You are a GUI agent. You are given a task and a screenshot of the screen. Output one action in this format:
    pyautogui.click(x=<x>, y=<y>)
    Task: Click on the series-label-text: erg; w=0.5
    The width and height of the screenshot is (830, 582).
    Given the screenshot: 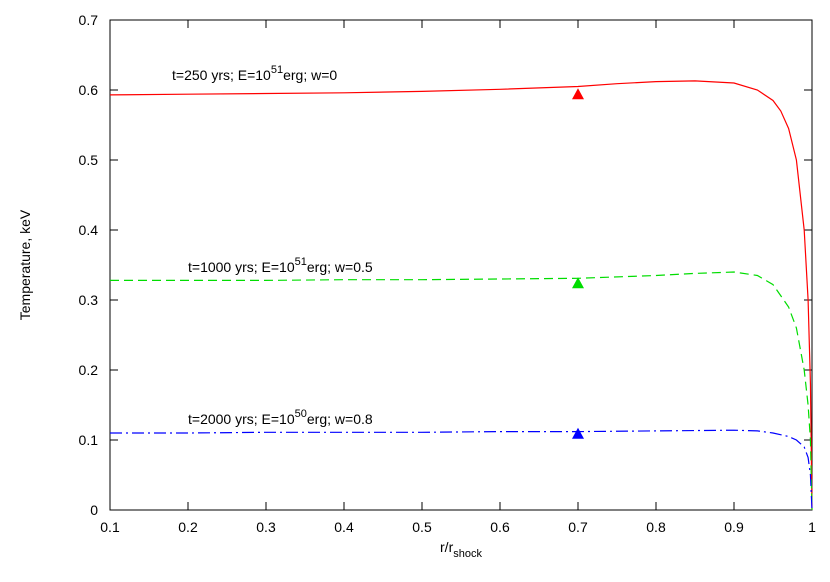 What is the action you would take?
    pyautogui.click(x=340, y=267)
    